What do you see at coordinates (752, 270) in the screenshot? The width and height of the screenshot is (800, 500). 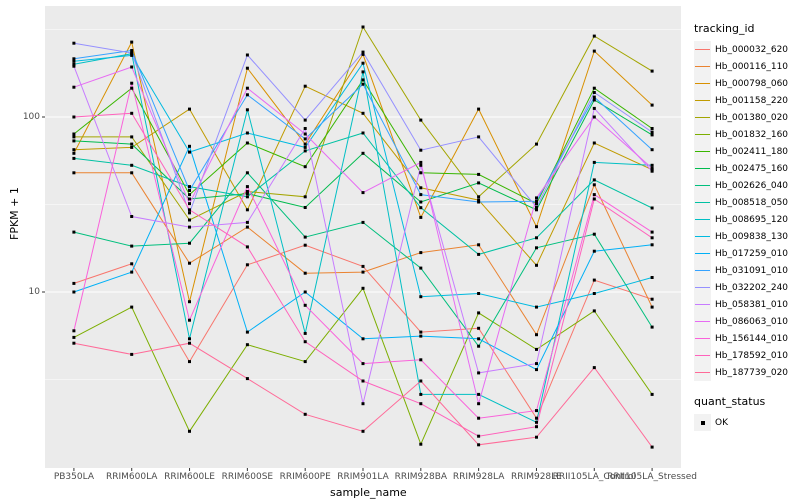 I see `legend-label: Hb_031091_010` at bounding box center [752, 270].